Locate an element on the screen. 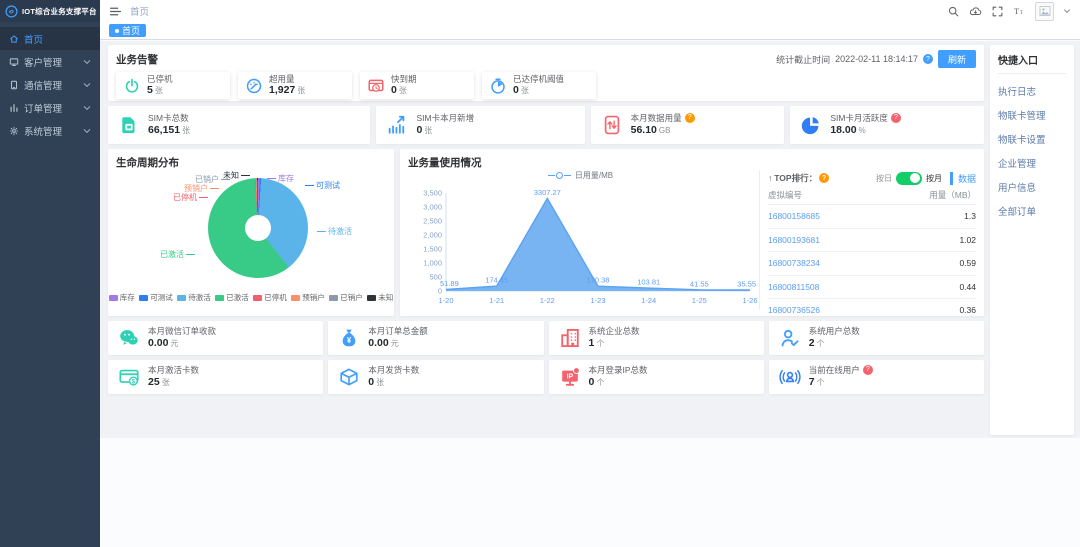 This screenshot has width=1080, height=547. lifecycle-legend: 库存 可测试 待激活 已激活 已停机 预销户 已销户 未知 is located at coordinates (250, 297).